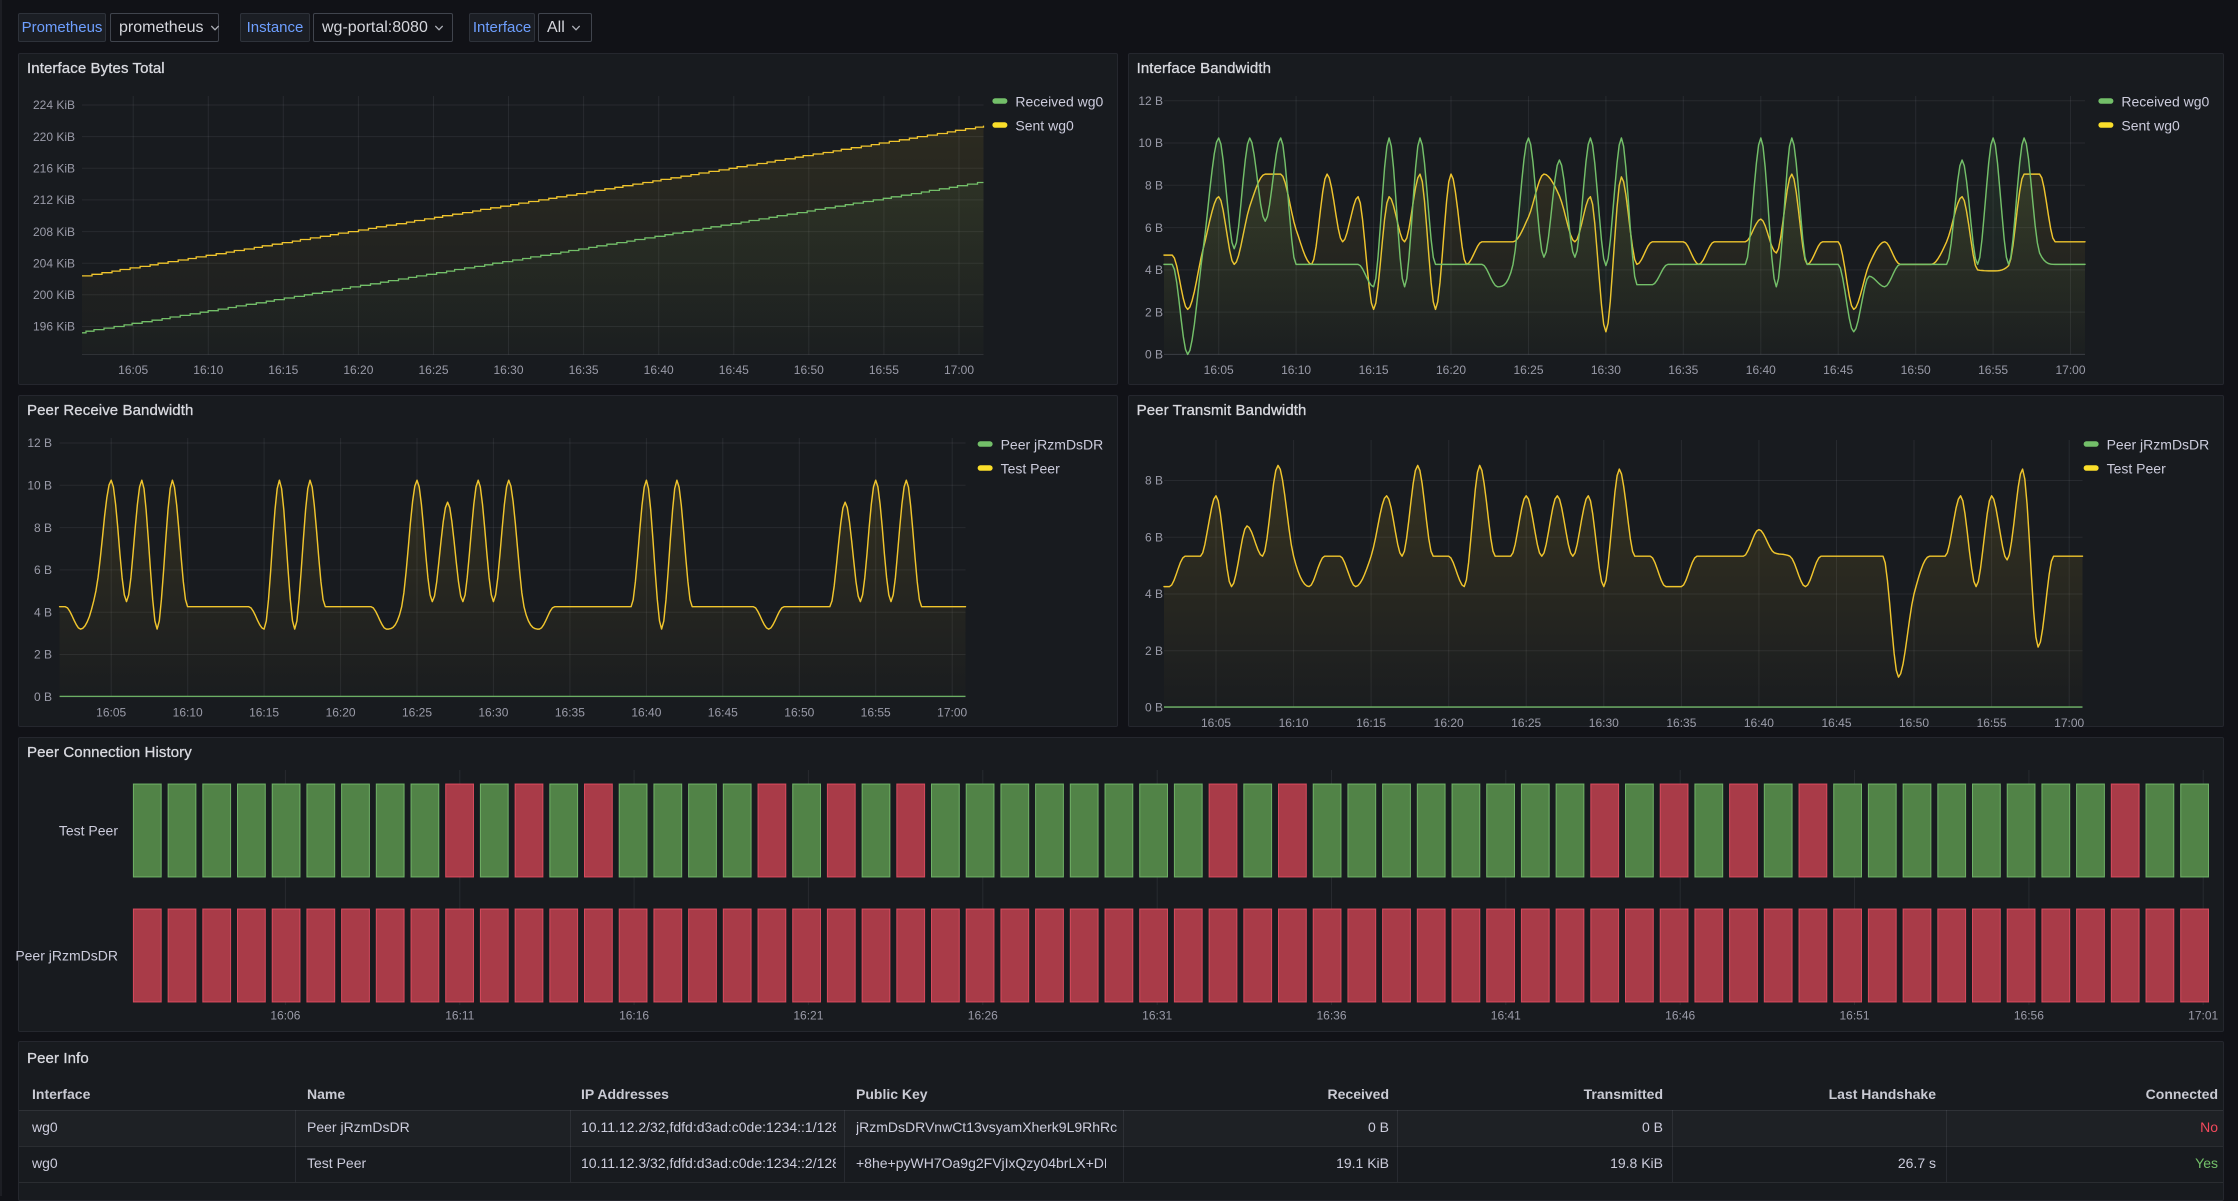  Describe the element at coordinates (54, 105) in the screenshot. I see `svg-text: 224 KiB` at that location.